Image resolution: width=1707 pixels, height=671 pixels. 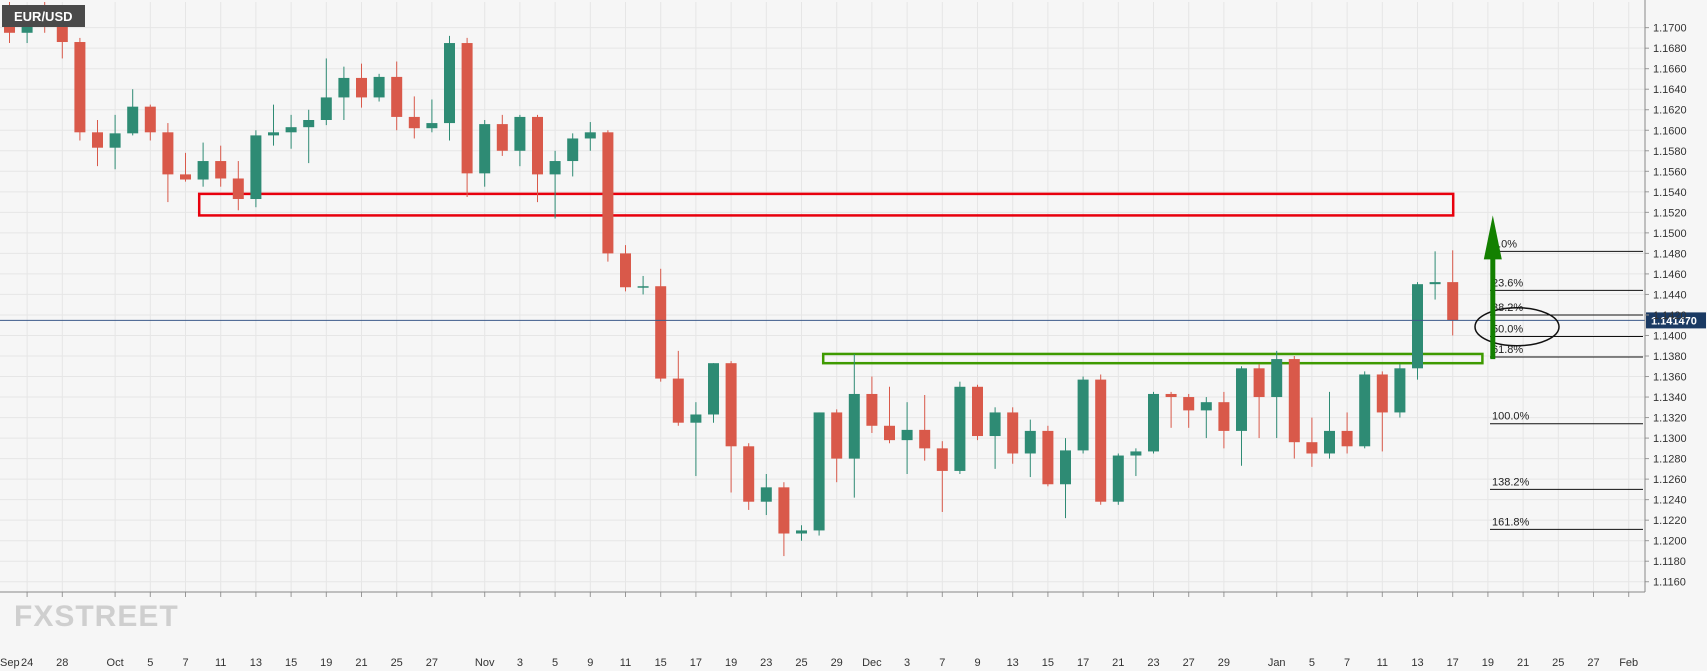 I want to click on y-tick-label: 1.1160, so click(x=1669, y=583).